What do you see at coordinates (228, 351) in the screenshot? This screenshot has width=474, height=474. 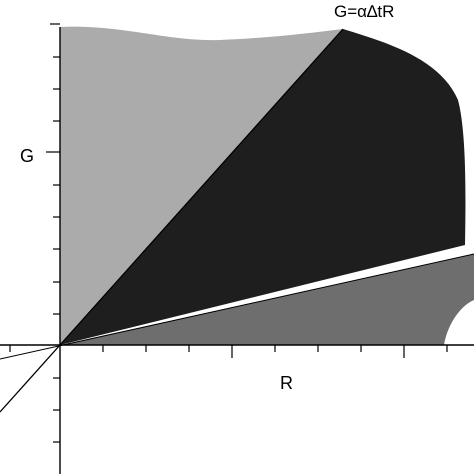 I see `x-axis-ticks` at bounding box center [228, 351].